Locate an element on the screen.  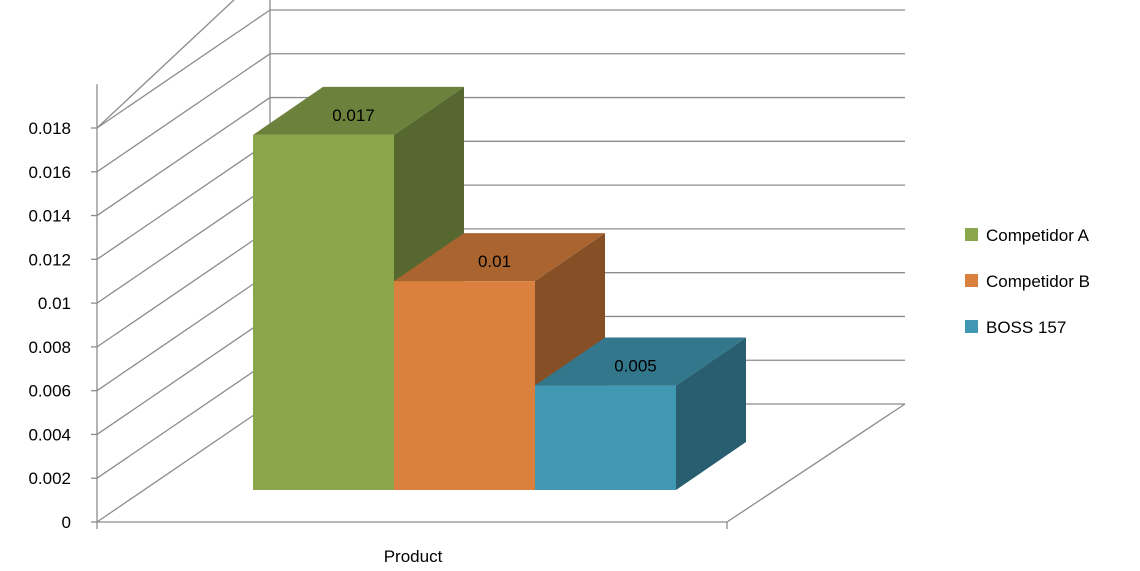
side-wall-top is located at coordinates (165, 64).